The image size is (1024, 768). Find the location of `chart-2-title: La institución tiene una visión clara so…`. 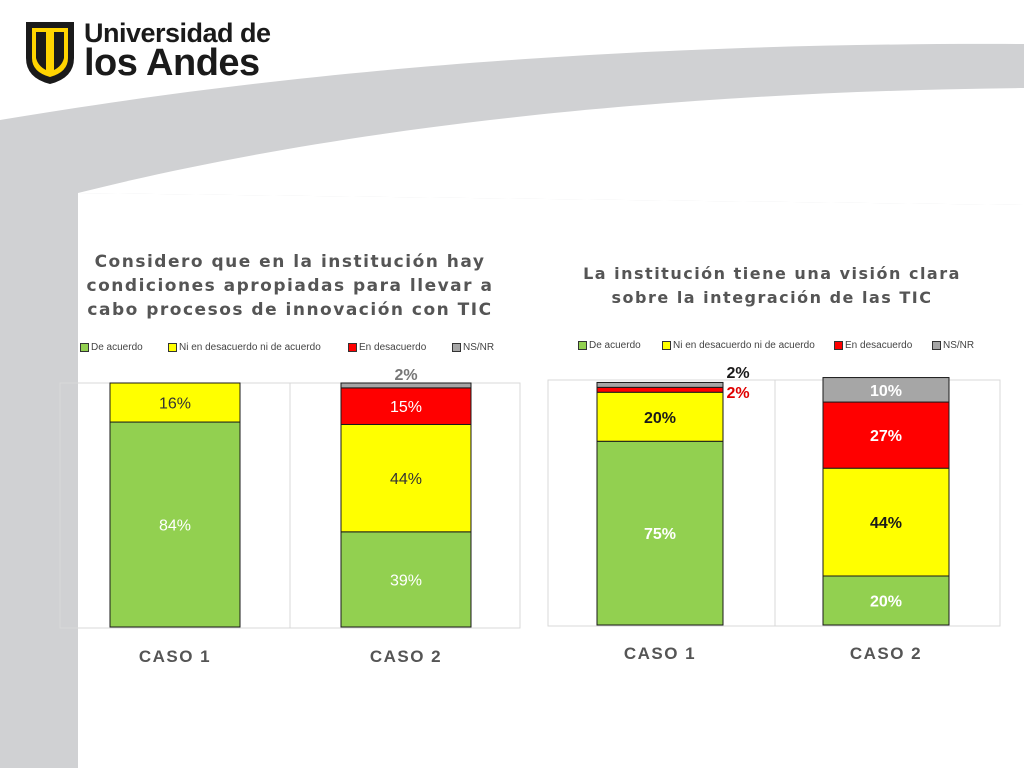

chart-2-title: La institución tiene una visión clara so… is located at coordinates (772, 285).